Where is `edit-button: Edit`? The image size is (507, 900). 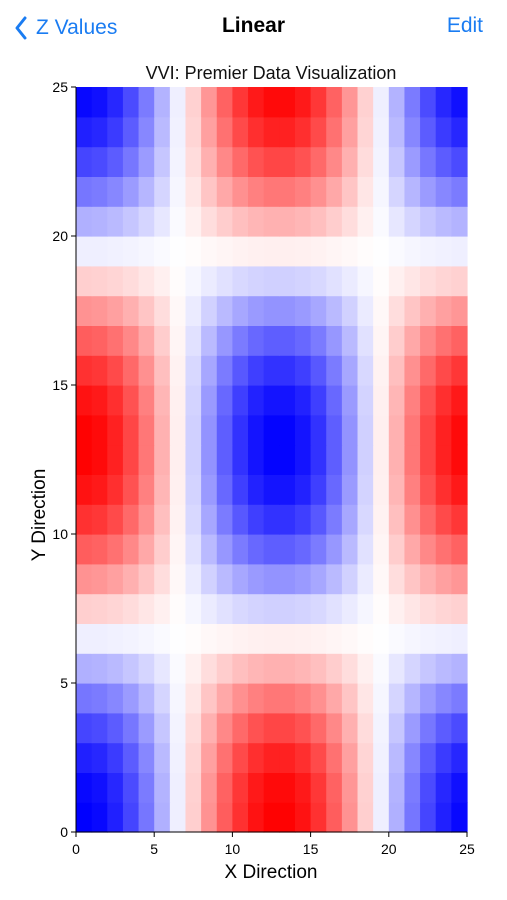
edit-button: Edit is located at coordinates (464, 25).